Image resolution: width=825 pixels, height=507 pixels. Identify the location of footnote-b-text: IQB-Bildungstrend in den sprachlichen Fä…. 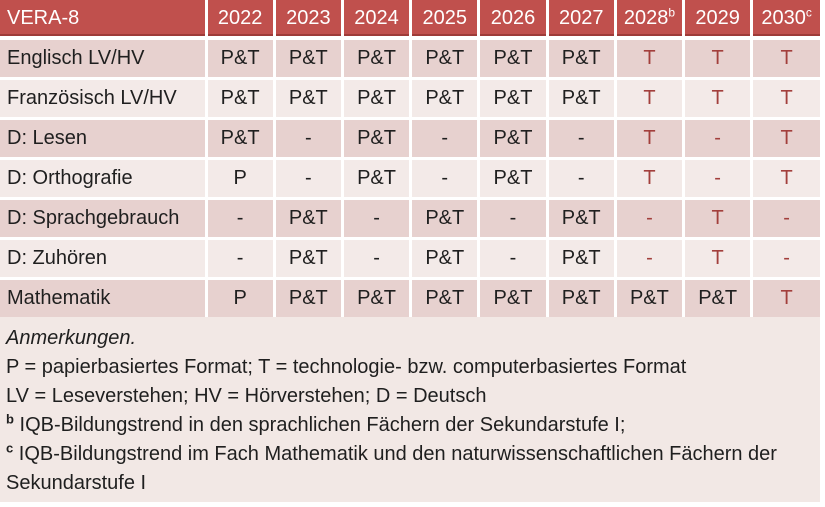
(322, 425).